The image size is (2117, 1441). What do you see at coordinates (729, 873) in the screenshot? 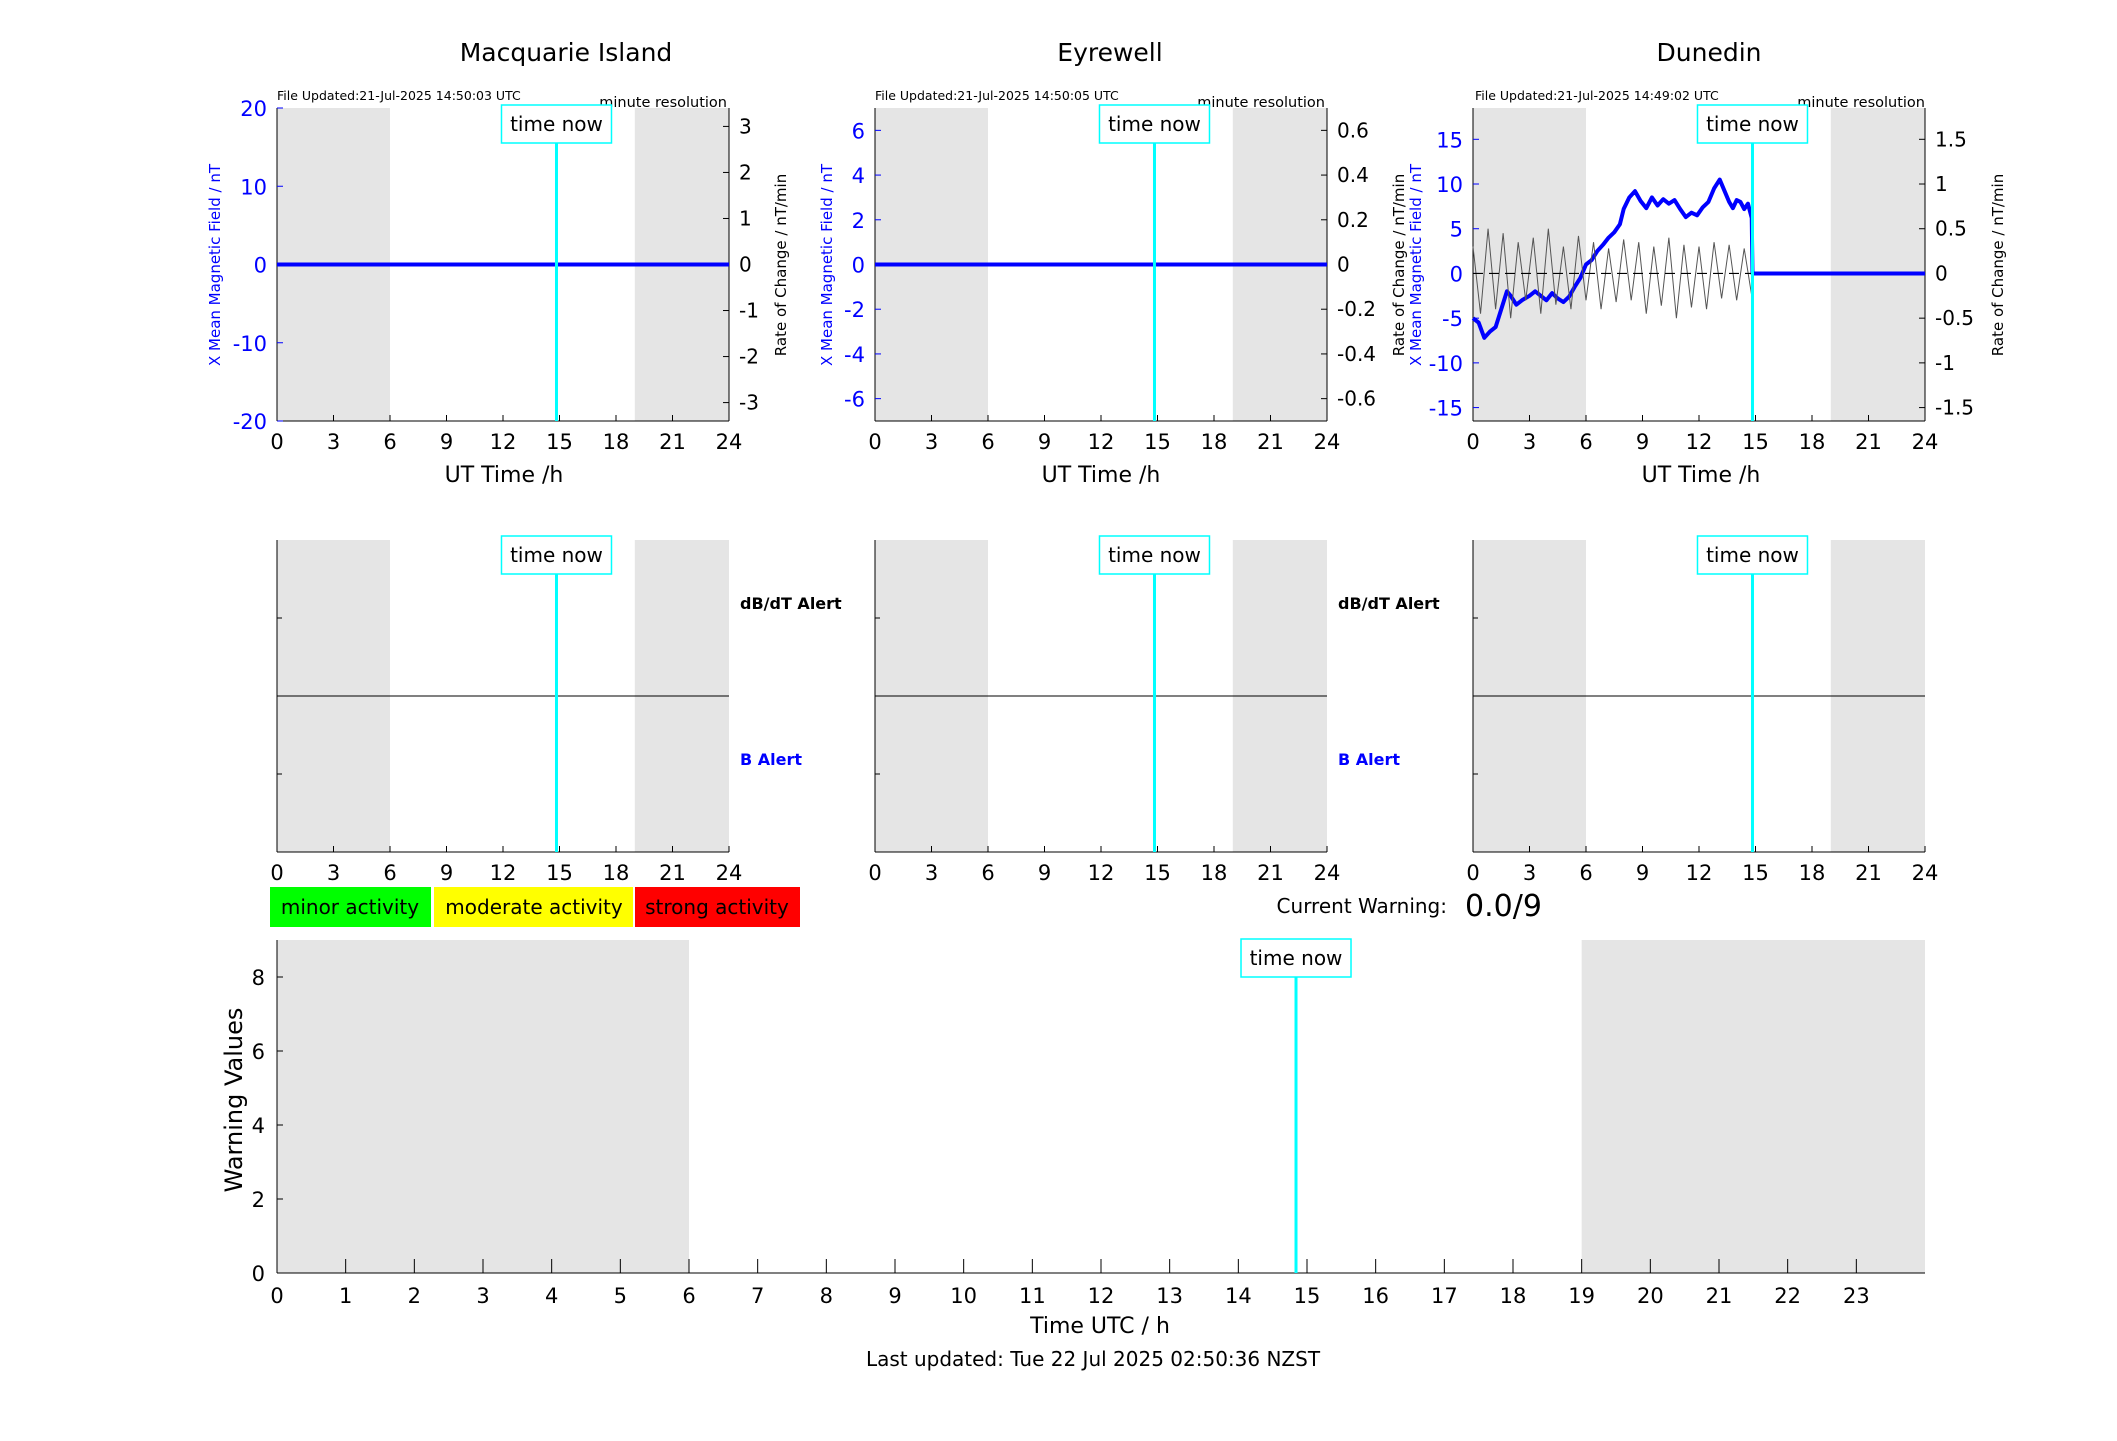
I see `alert-chart-macquarie-xtick-label-24: 24` at bounding box center [729, 873].